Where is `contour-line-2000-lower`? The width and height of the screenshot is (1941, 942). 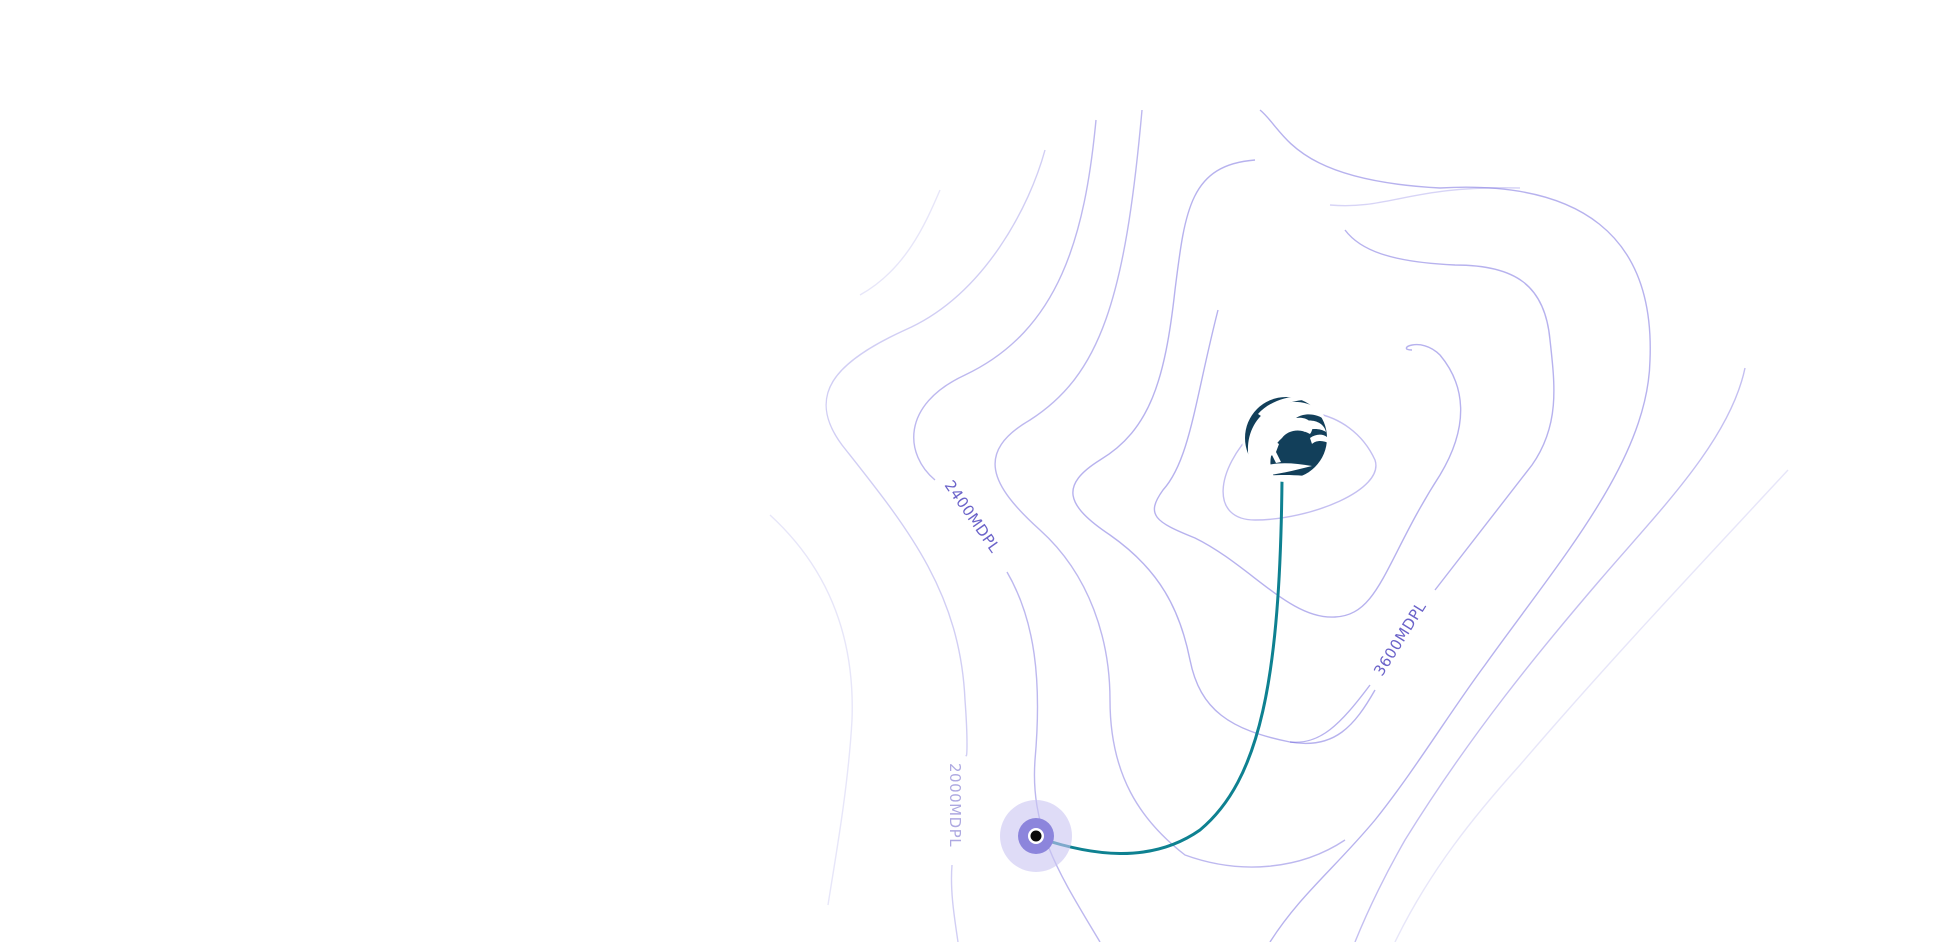 contour-line-2000-lower is located at coordinates (954, 903).